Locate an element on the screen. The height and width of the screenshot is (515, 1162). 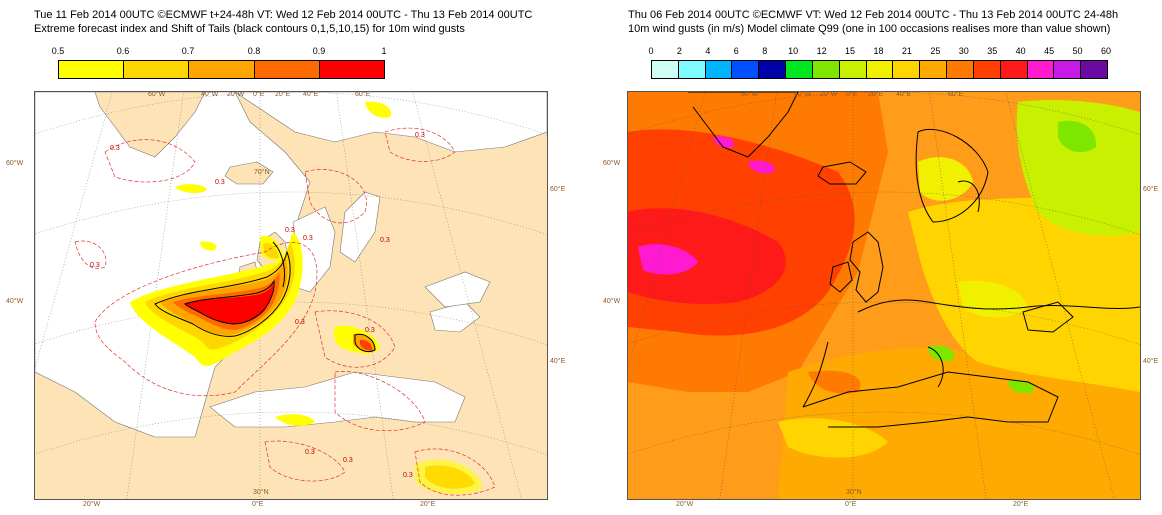
coord-inner-label: 70°N is located at coordinates (262, 172).